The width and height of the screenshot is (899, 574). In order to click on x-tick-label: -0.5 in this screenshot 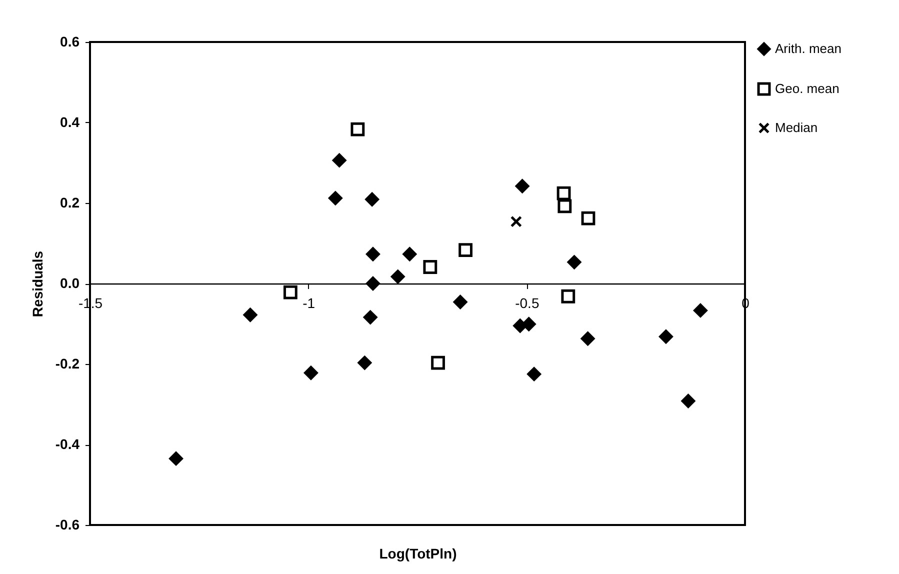, I will do `click(527, 303)`.